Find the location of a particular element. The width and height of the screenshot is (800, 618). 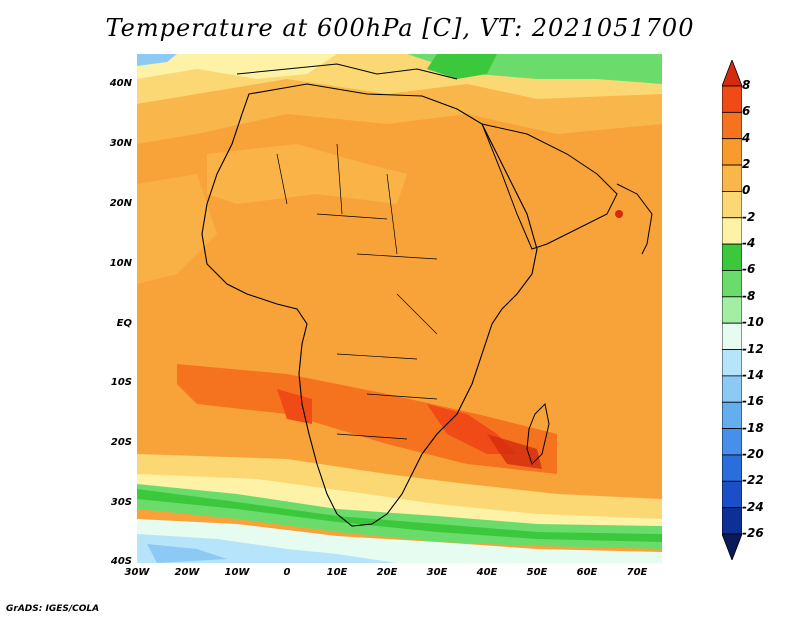

colorbar-label: -22 is located at coordinates (753, 480).